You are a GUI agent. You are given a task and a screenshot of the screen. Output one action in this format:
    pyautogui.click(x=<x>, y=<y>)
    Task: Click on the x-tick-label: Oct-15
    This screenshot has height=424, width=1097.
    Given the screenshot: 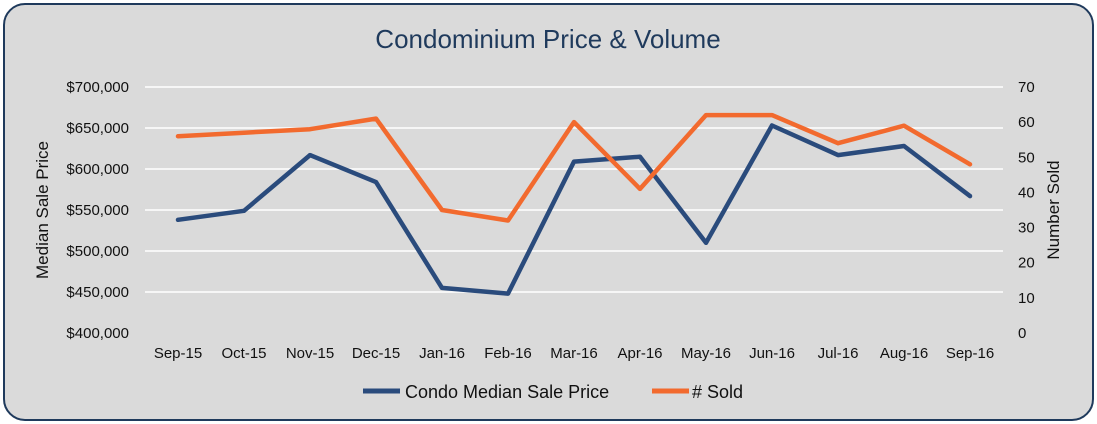 What is the action you would take?
    pyautogui.click(x=243, y=353)
    